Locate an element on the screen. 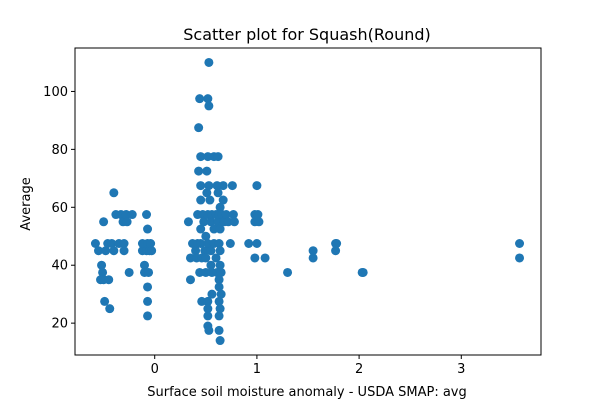  y-tick-label: 80 is located at coordinates (59, 150).